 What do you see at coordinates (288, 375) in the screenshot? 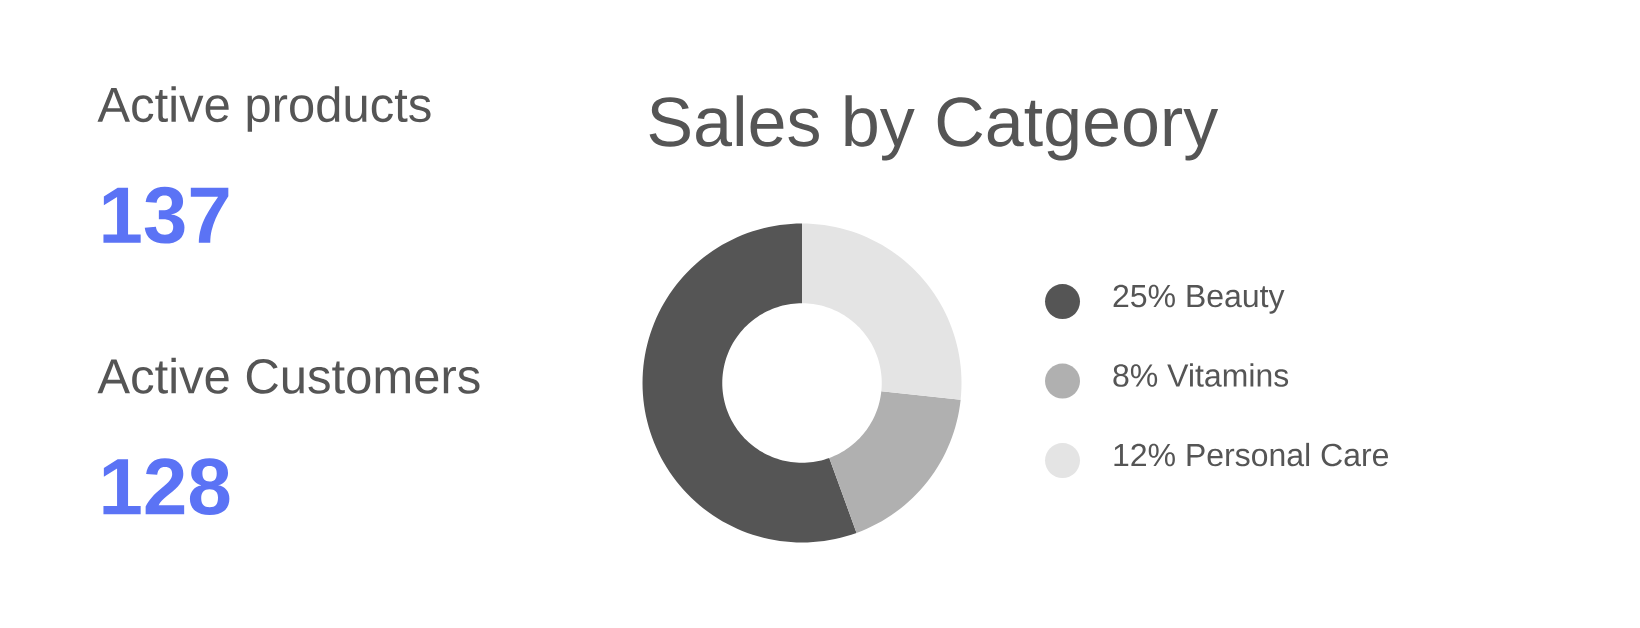
I see `category-label: Active Customers` at bounding box center [288, 375].